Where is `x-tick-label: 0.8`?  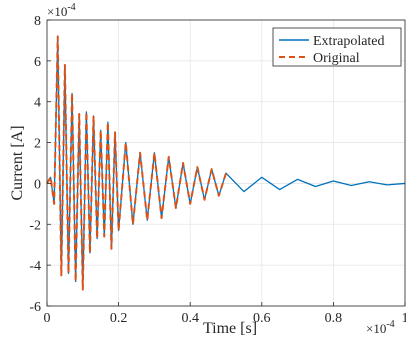
x-tick-label: 0.8 is located at coordinates (334, 318).